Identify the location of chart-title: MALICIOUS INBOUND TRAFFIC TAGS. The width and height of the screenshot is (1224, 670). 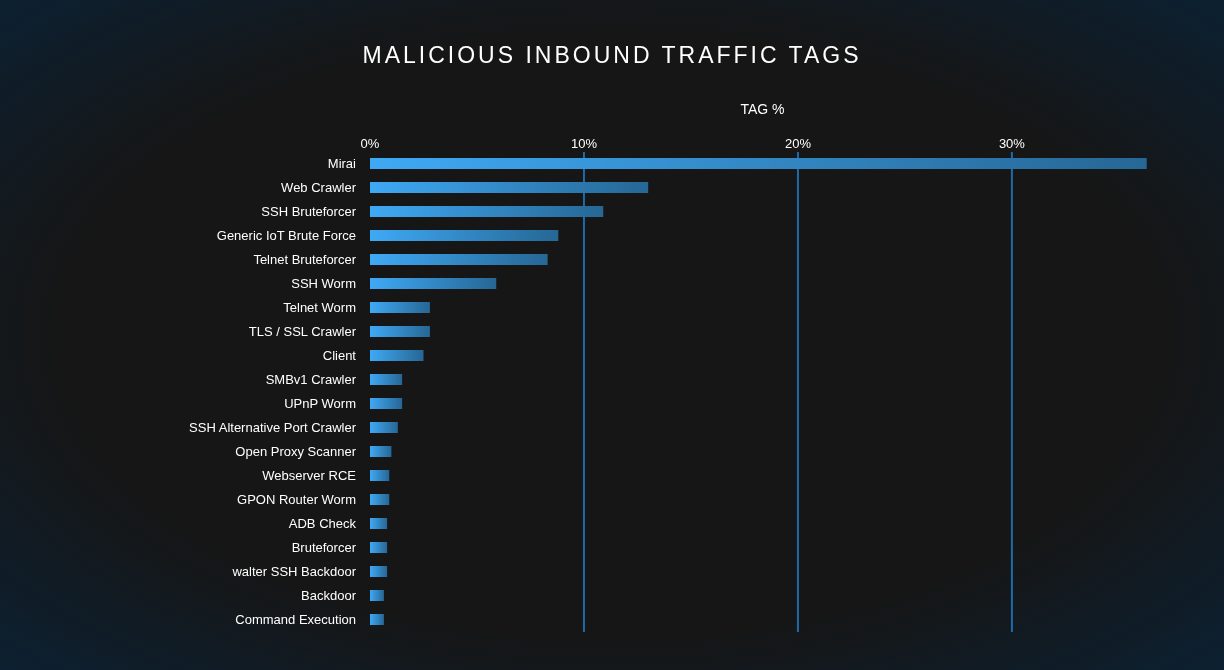
(612, 55).